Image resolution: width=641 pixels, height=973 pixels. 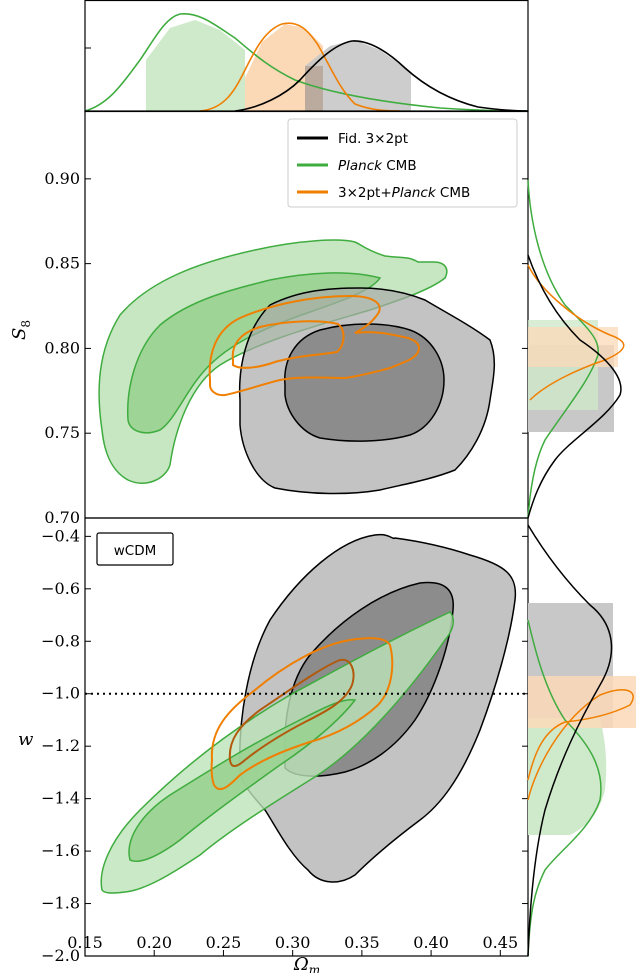 I want to click on y-tick-label: −0.6, so click(x=60, y=588).